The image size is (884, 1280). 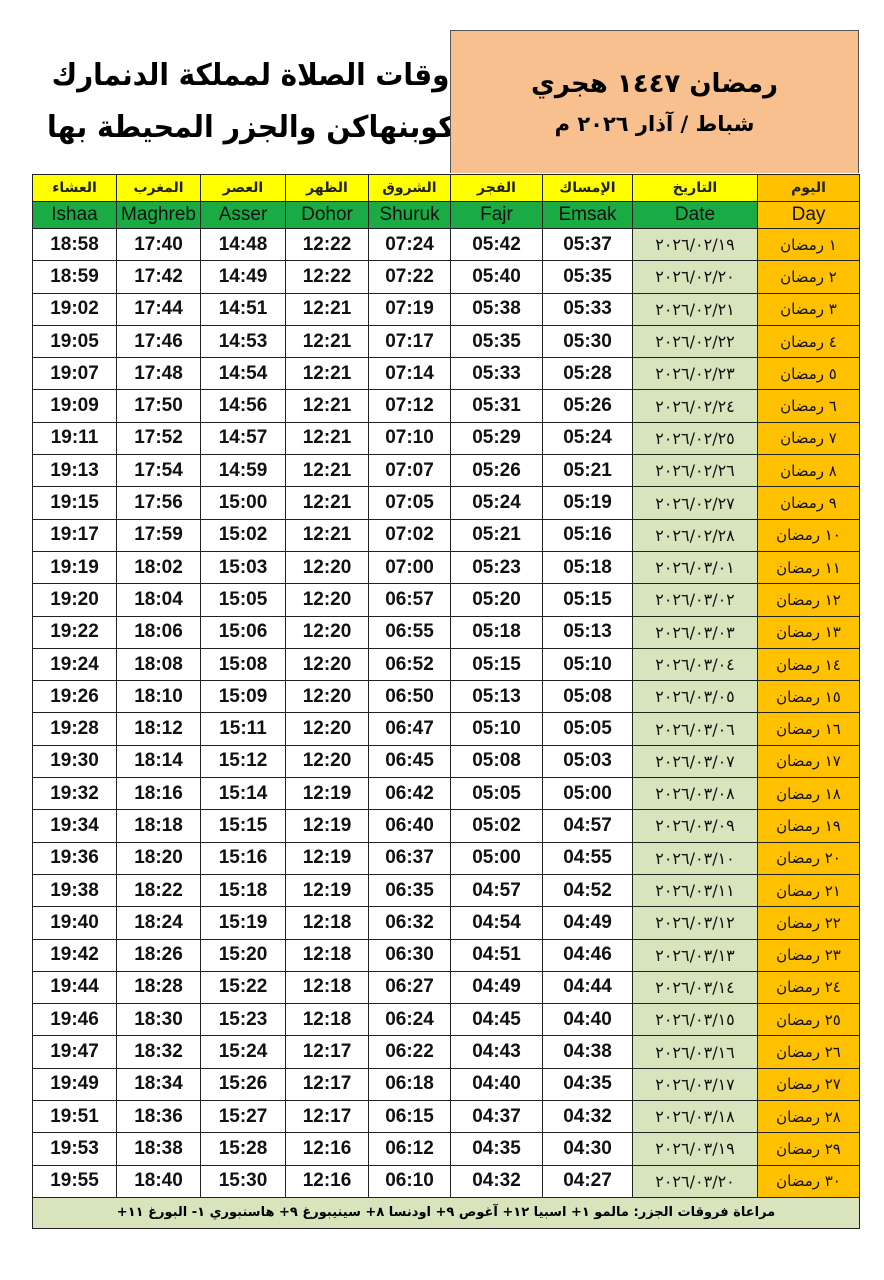 What do you see at coordinates (158, 664) in the screenshot?
I see `cell-maghreb: 18:08` at bounding box center [158, 664].